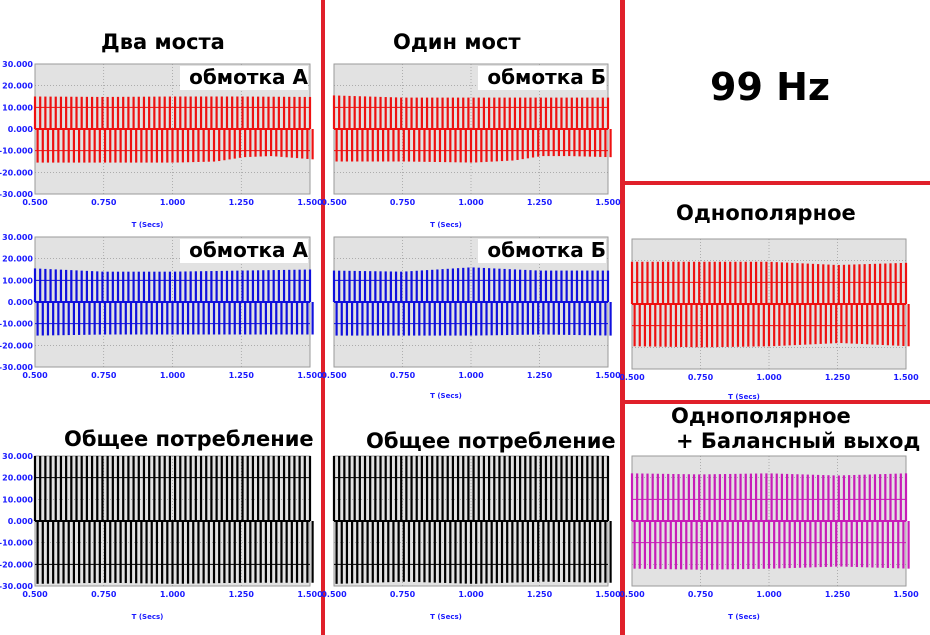 The height and width of the screenshot is (635, 930). Describe the element at coordinates (776, 183) in the screenshot. I see `divider-horizontal-top` at that location.